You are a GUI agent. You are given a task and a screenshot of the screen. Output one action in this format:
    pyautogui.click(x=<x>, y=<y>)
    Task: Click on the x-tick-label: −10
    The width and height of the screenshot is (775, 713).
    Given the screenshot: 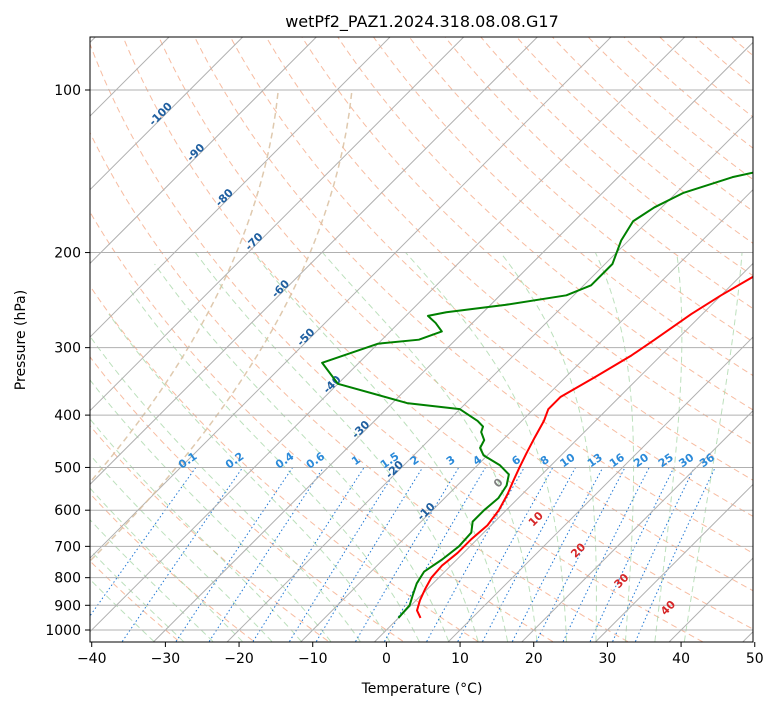 What is the action you would take?
    pyautogui.click(x=313, y=659)
    